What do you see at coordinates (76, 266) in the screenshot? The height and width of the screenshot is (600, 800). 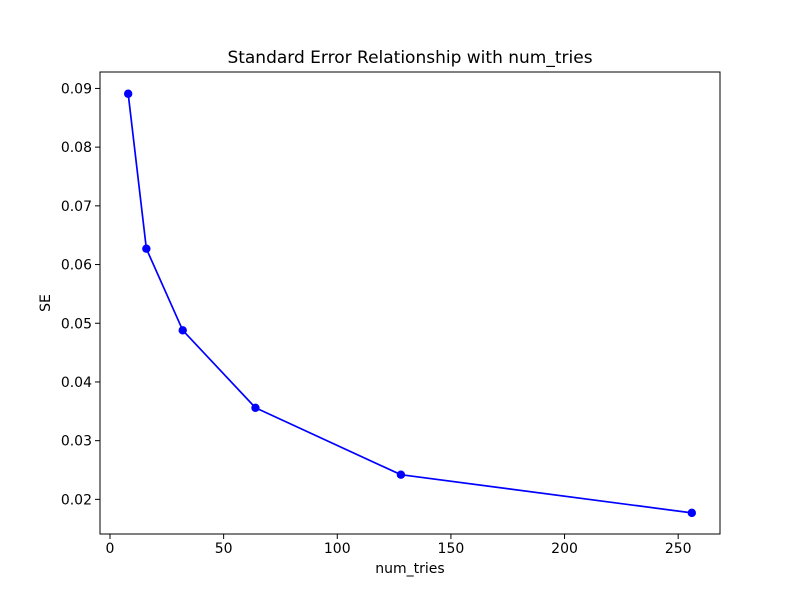 I see `y-tick-label: 0.06` at bounding box center [76, 266].